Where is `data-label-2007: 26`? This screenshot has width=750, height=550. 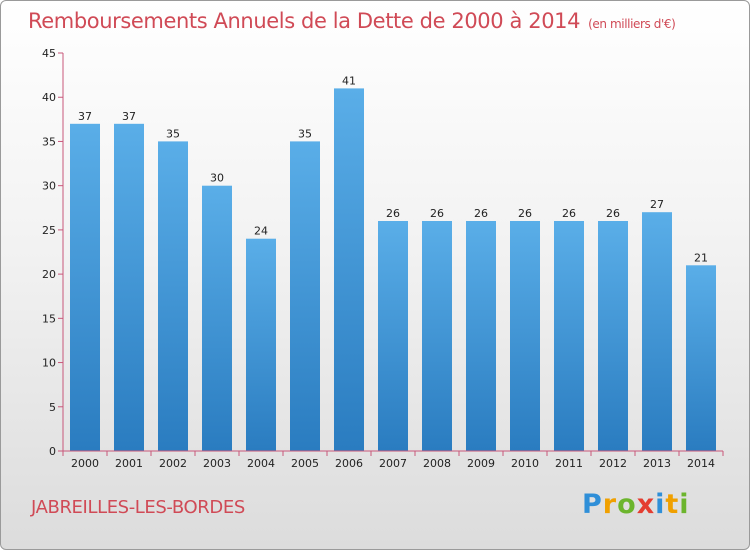
data-label-2007: 26 is located at coordinates (393, 213).